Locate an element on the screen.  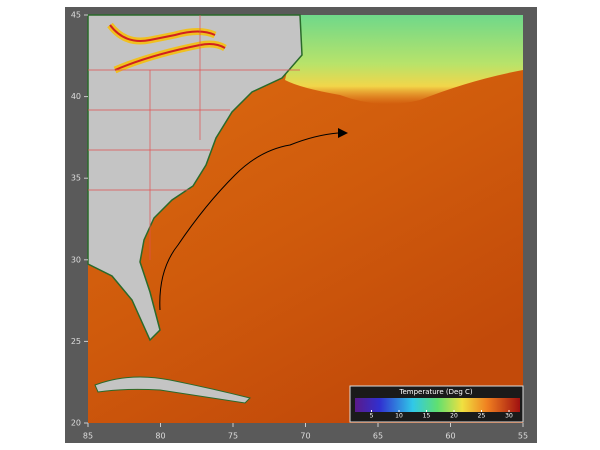
arrow-head is located at coordinates (343, 133).